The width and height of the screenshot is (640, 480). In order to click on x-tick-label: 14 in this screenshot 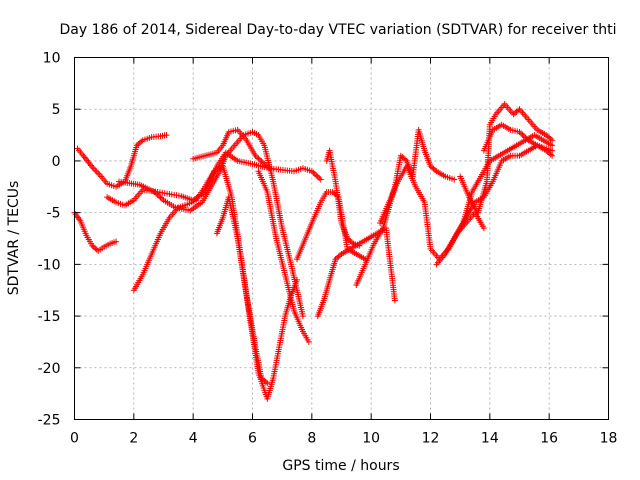, I will do `click(490, 439)`.